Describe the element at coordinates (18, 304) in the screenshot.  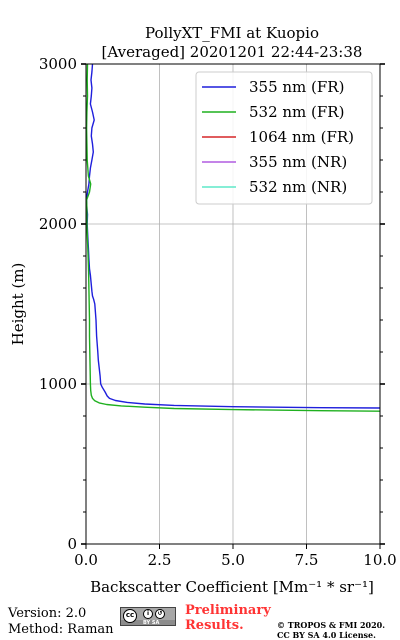
I see `y-axis-label: Height (m)` at that location.